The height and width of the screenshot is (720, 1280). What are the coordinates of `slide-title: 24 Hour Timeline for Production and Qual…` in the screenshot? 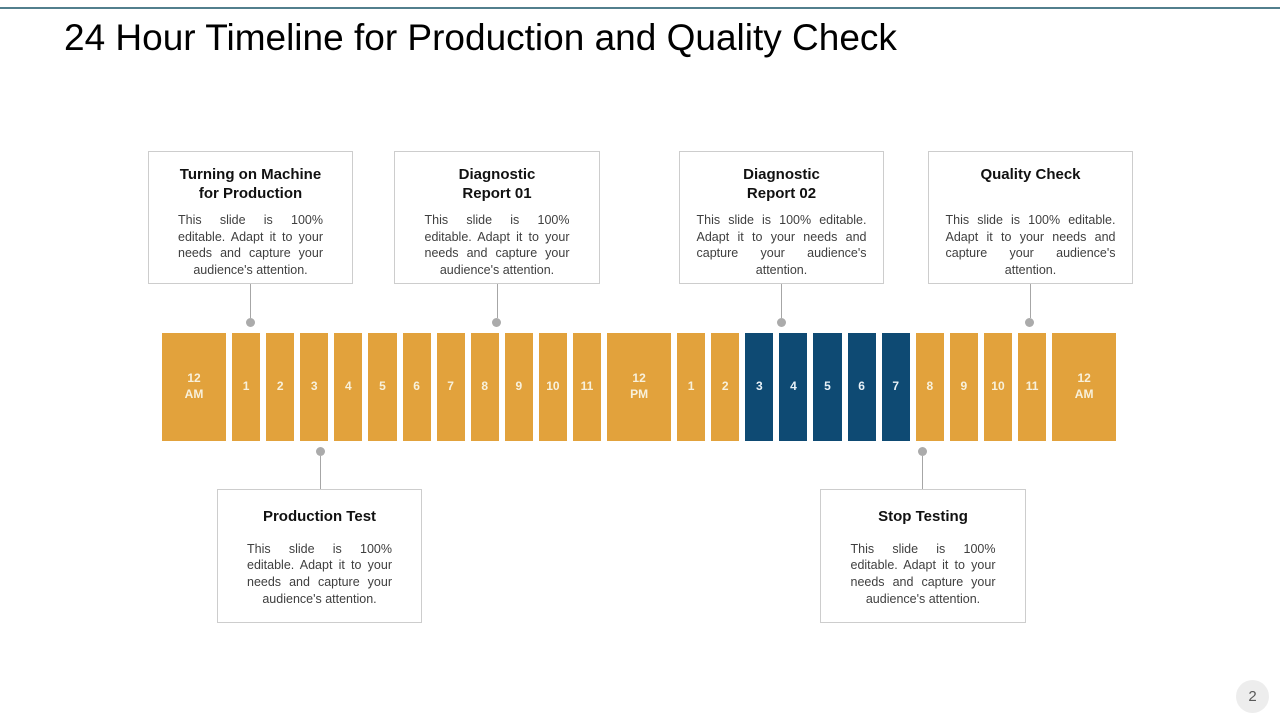 It's located at (480, 37).